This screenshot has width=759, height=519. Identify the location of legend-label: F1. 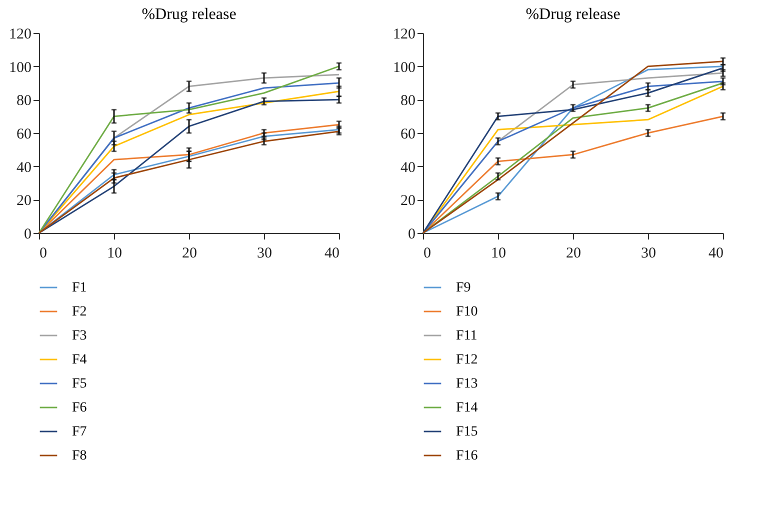
(79, 288).